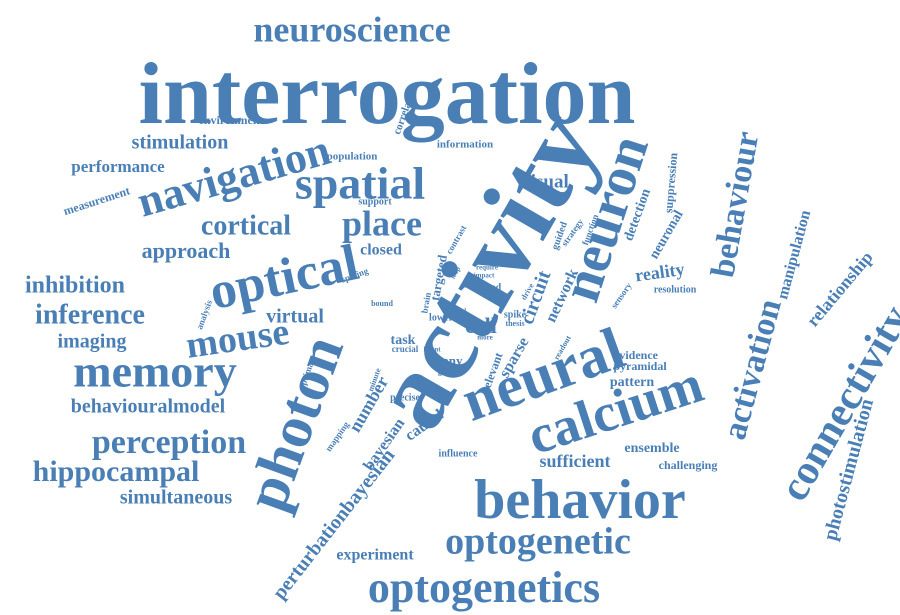  What do you see at coordinates (580, 500) in the screenshot?
I see `word-behavior: behavior` at bounding box center [580, 500].